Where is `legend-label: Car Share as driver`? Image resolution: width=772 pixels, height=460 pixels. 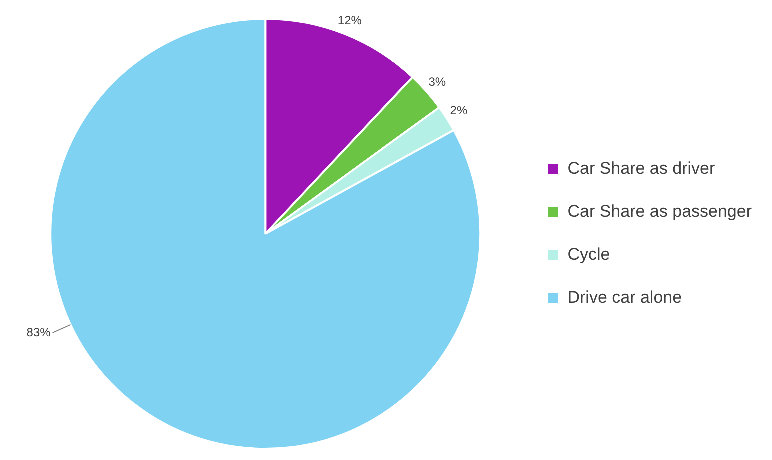
legend-label: Car Share as driver is located at coordinates (642, 168).